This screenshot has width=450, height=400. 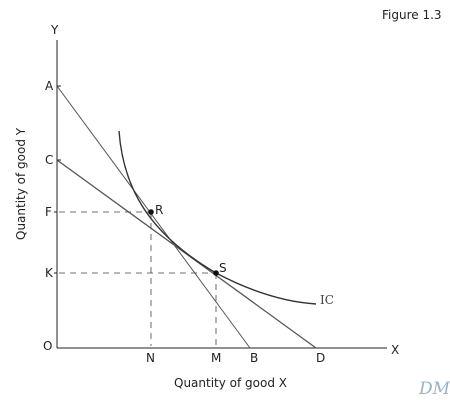 What do you see at coordinates (151, 212) in the screenshot?
I see `point-r` at bounding box center [151, 212].